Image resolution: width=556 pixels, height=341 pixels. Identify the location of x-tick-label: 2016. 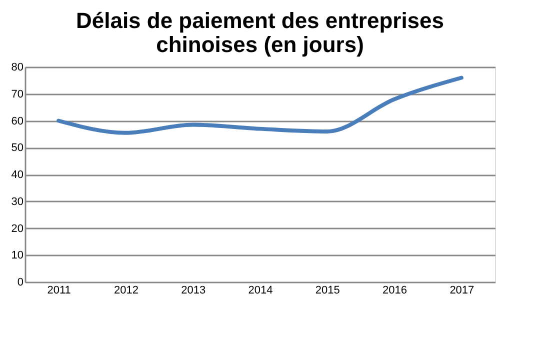
(395, 290).